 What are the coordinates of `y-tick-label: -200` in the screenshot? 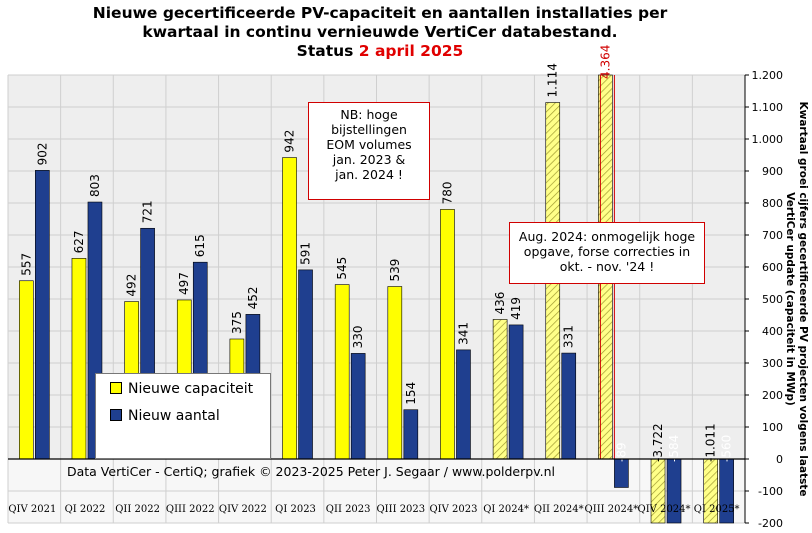 It's located at (770, 523).